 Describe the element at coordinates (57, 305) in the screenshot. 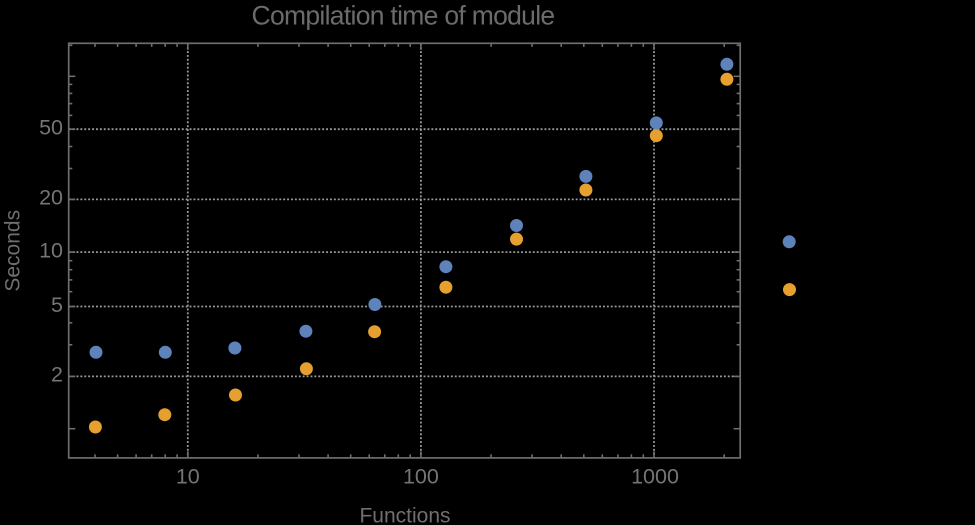

I see `svg-text: 5` at that location.